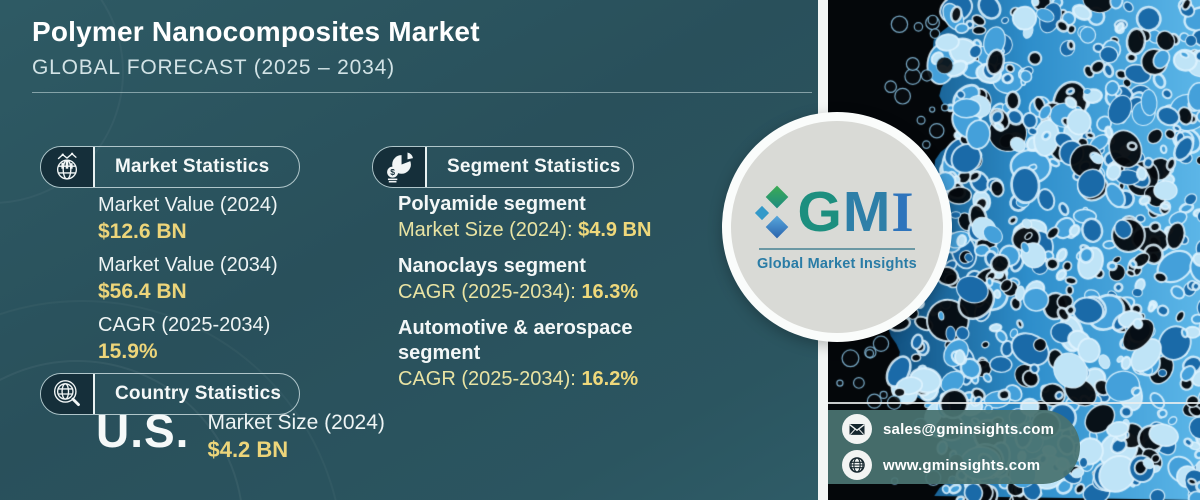 This screenshot has width=1200, height=500. What do you see at coordinates (188, 205) in the screenshot?
I see `stat-label: Market Value (2024)` at bounding box center [188, 205].